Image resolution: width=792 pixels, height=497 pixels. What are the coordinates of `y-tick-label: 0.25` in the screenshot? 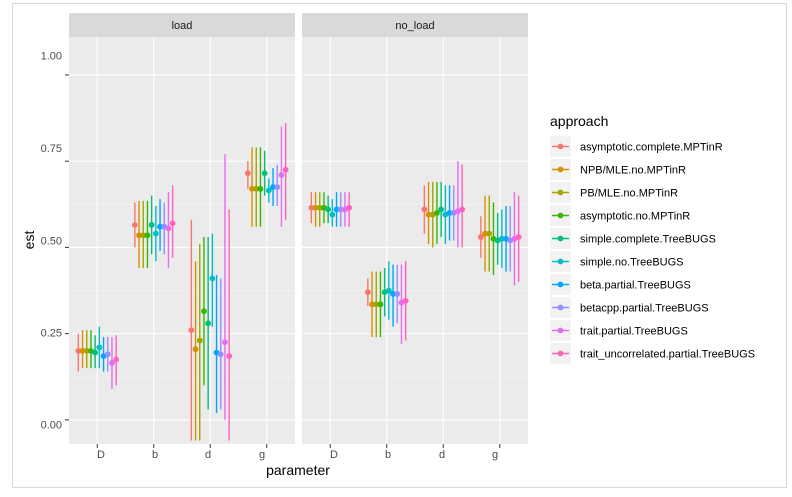 It's located at (51, 334).